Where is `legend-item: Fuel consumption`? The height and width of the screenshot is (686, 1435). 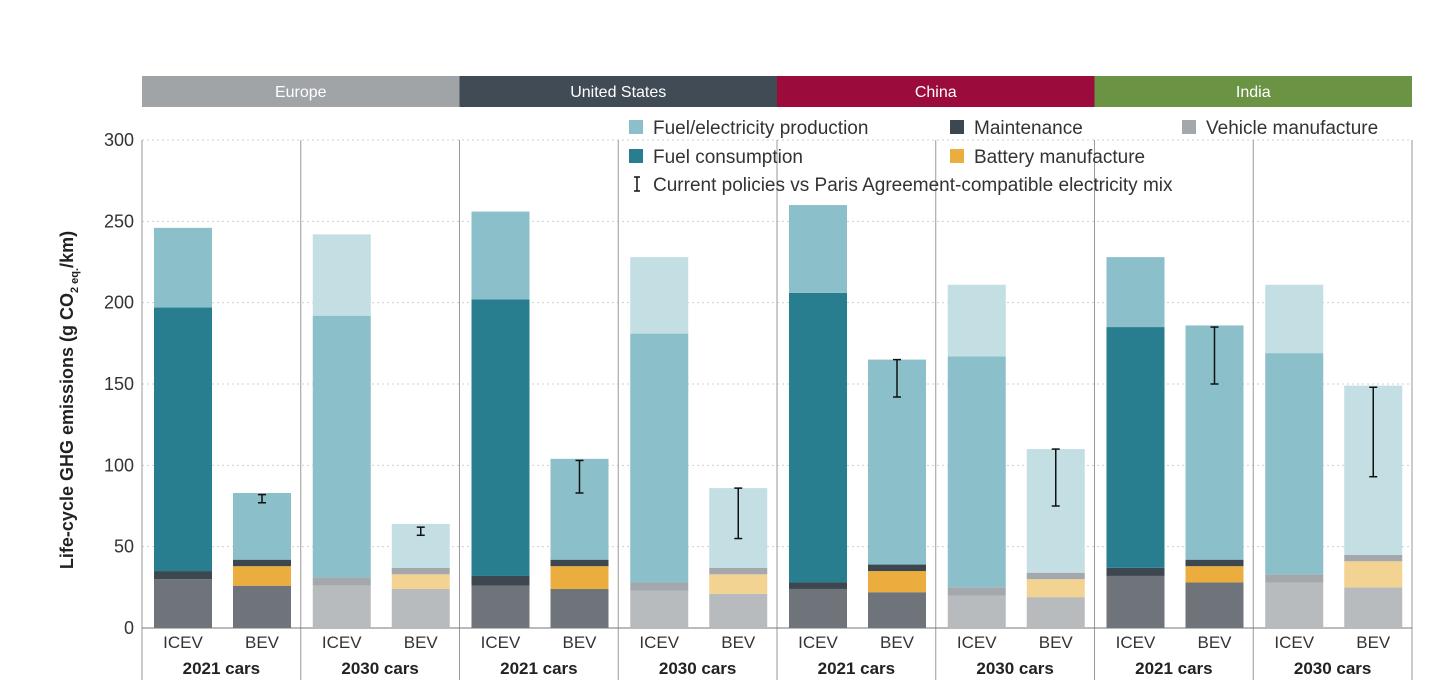
legend-item: Fuel consumption is located at coordinates (716, 157).